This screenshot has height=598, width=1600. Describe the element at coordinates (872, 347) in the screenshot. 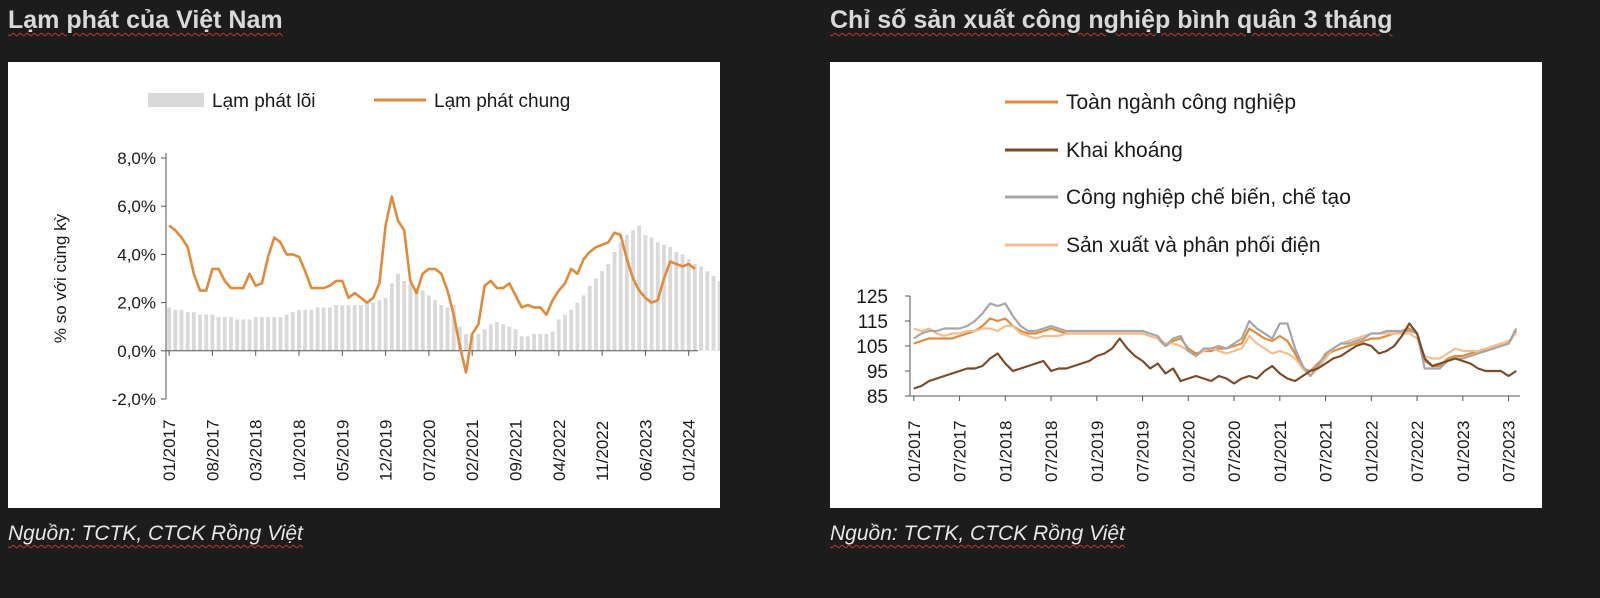

I see `y-tick-label: 105` at that location.